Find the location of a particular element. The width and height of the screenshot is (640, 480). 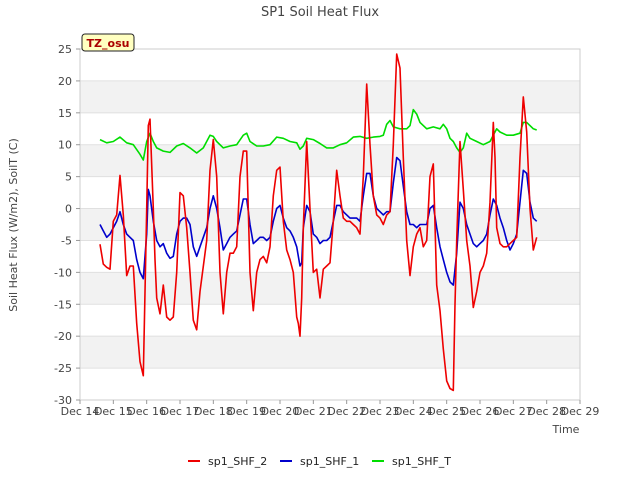

legend-label: sp1_SHF_T is located at coordinates (421, 461).